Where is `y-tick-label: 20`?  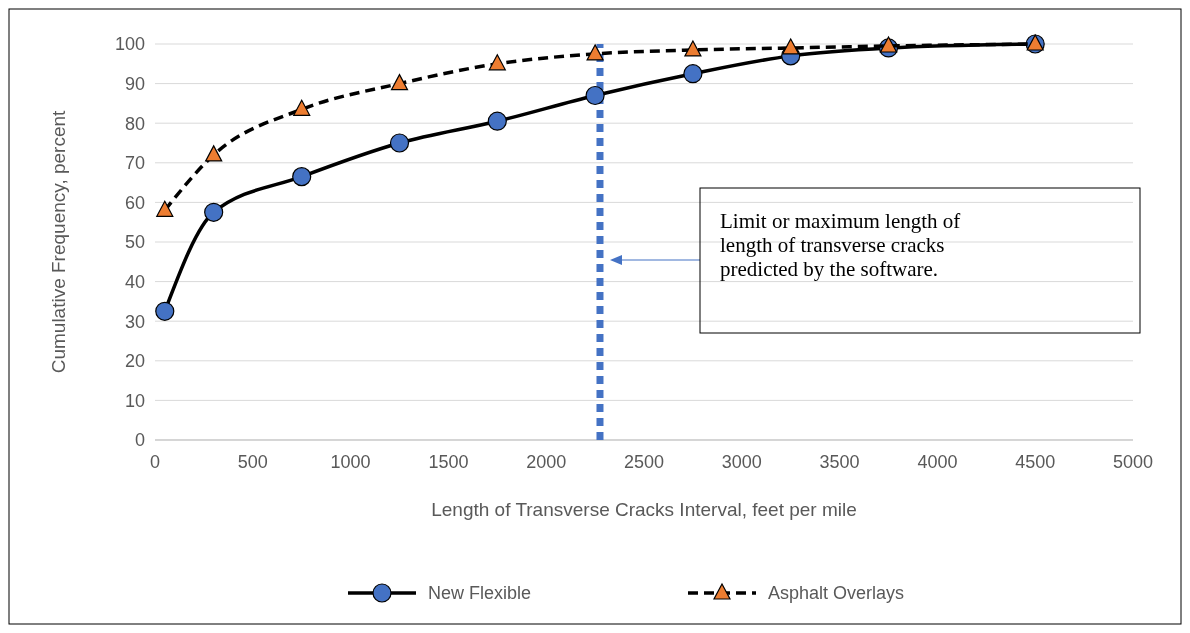
y-tick-label: 20 is located at coordinates (134, 361).